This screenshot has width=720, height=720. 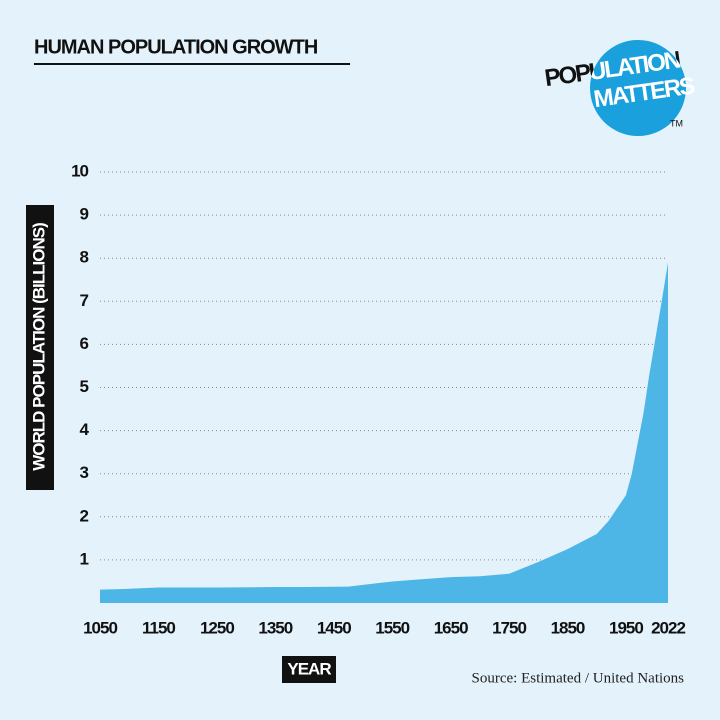 What do you see at coordinates (334, 627) in the screenshot?
I see `x-tick-label: 1450` at bounding box center [334, 627].